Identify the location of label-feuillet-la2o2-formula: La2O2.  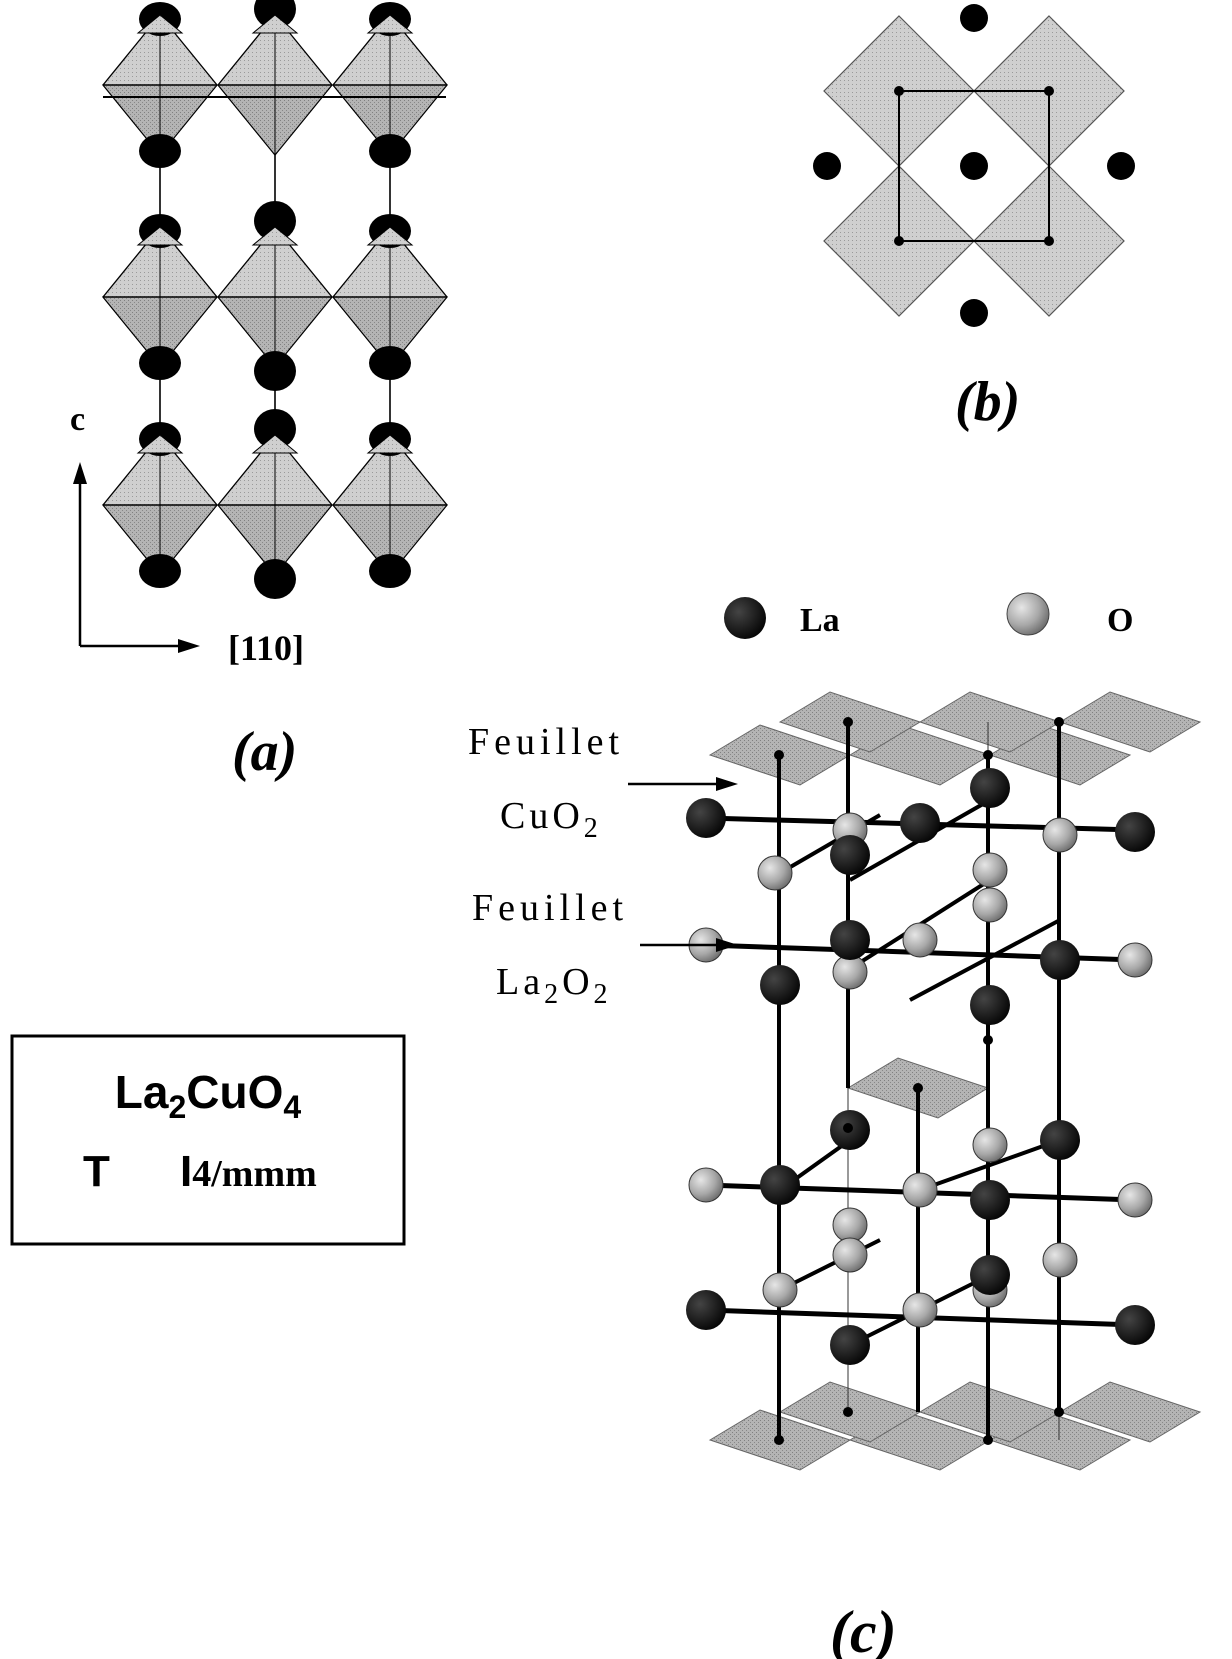
(554, 985).